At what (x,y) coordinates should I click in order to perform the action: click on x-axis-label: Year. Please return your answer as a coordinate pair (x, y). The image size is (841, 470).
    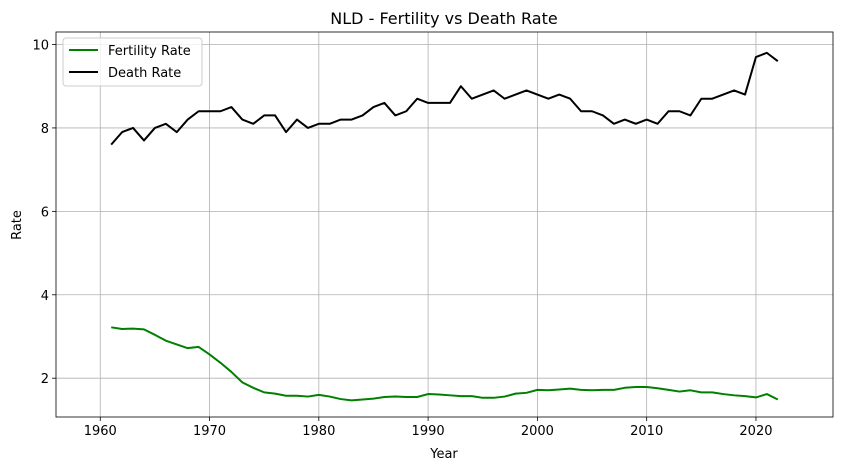
    Looking at the image, I should click on (443, 454).